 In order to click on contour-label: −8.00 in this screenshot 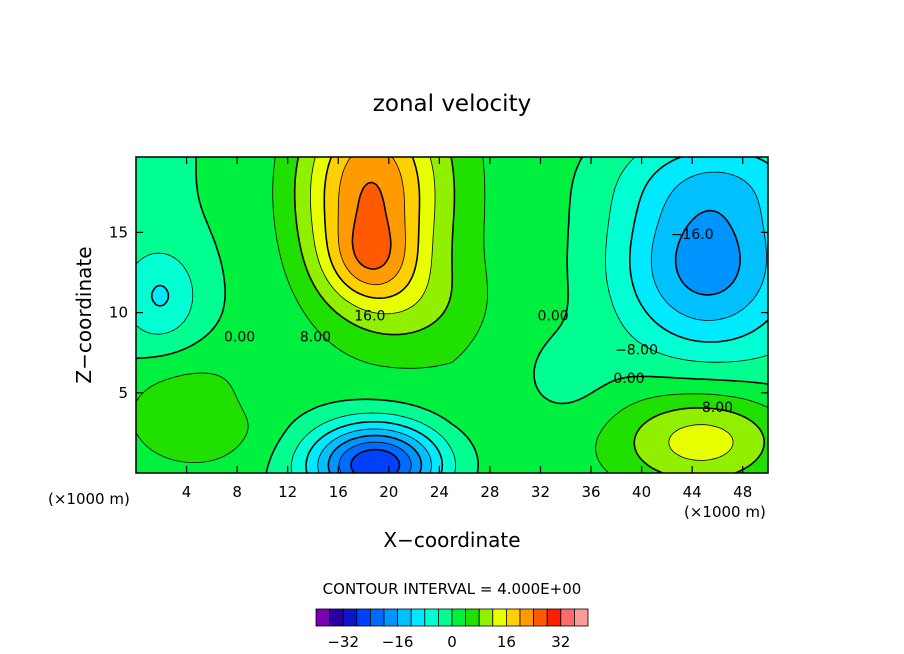, I will do `click(636, 350)`.